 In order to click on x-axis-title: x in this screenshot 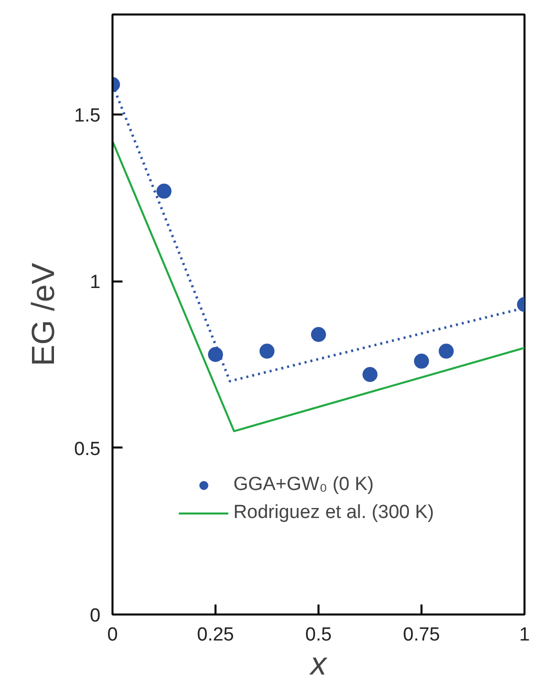, I will do `click(318, 664)`.